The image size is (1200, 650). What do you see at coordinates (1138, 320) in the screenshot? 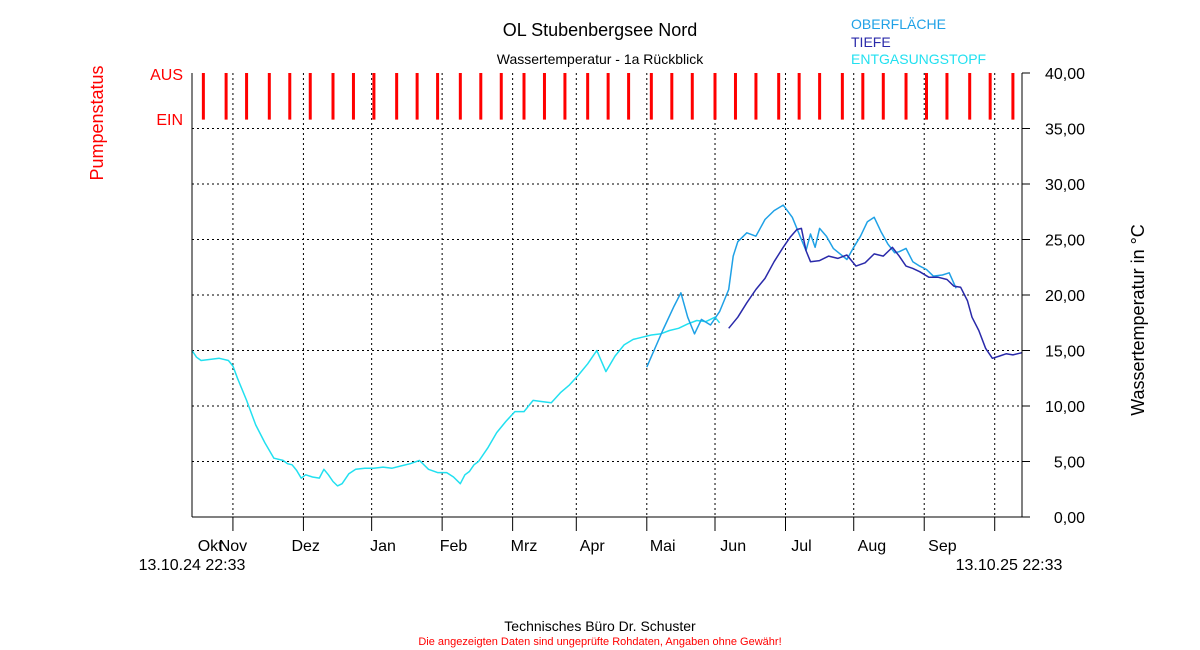
I see `y-axis-label: Wassertemperatur in °C` at bounding box center [1138, 320].